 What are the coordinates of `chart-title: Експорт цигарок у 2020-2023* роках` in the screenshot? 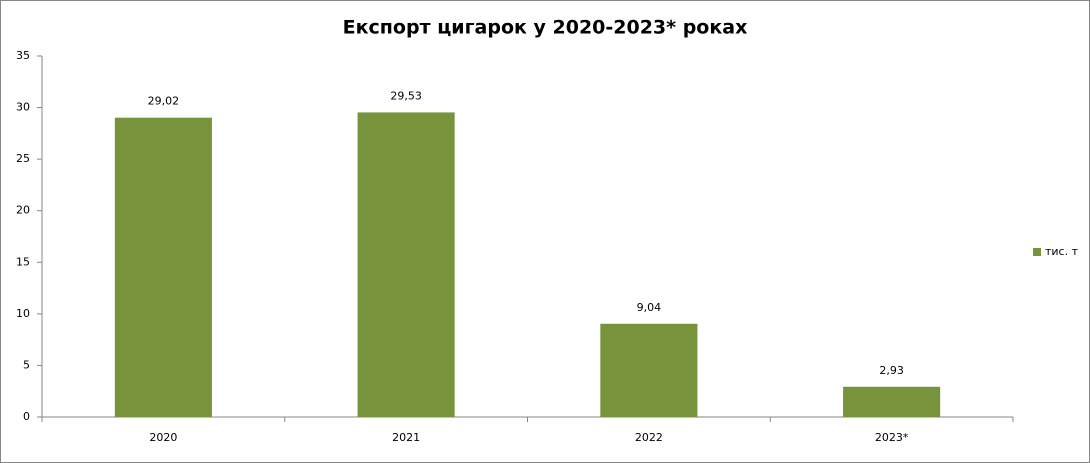 It's located at (545, 28).